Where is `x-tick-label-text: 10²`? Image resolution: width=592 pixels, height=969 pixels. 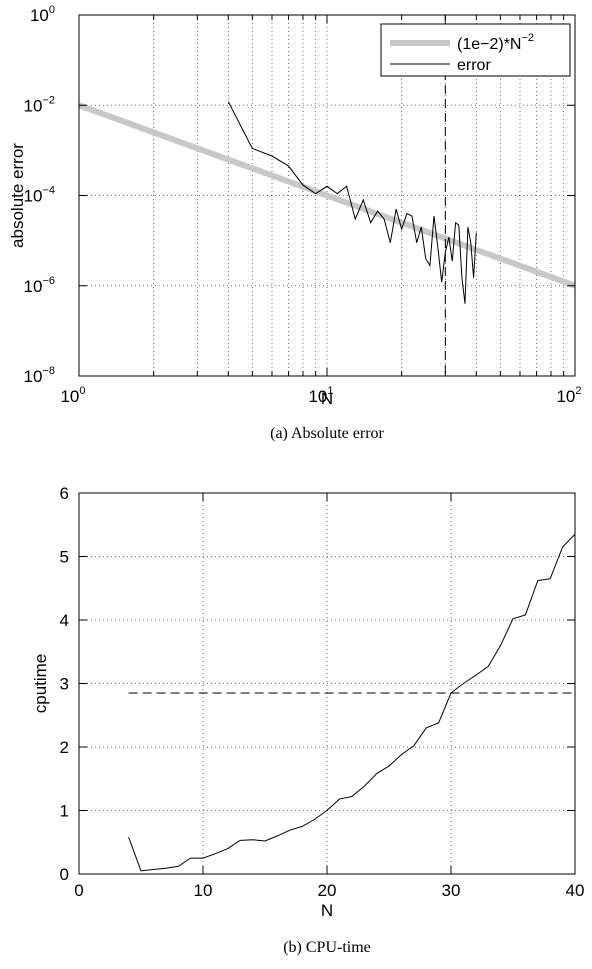 x-tick-label-text: 10² is located at coordinates (568, 395).